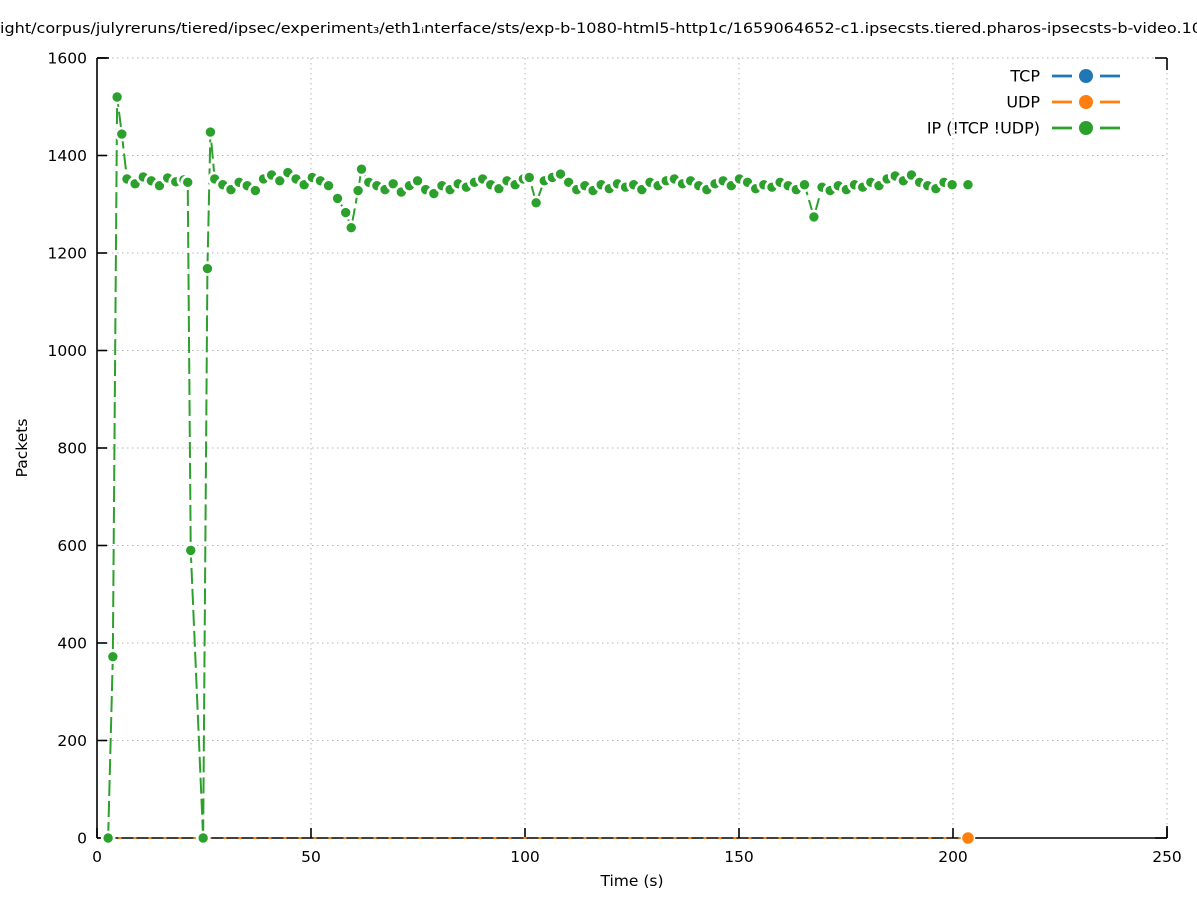 Image resolution: width=1197 pixels, height=900 pixels. Describe the element at coordinates (968, 838) in the screenshot. I see `series-end-marker` at that location.